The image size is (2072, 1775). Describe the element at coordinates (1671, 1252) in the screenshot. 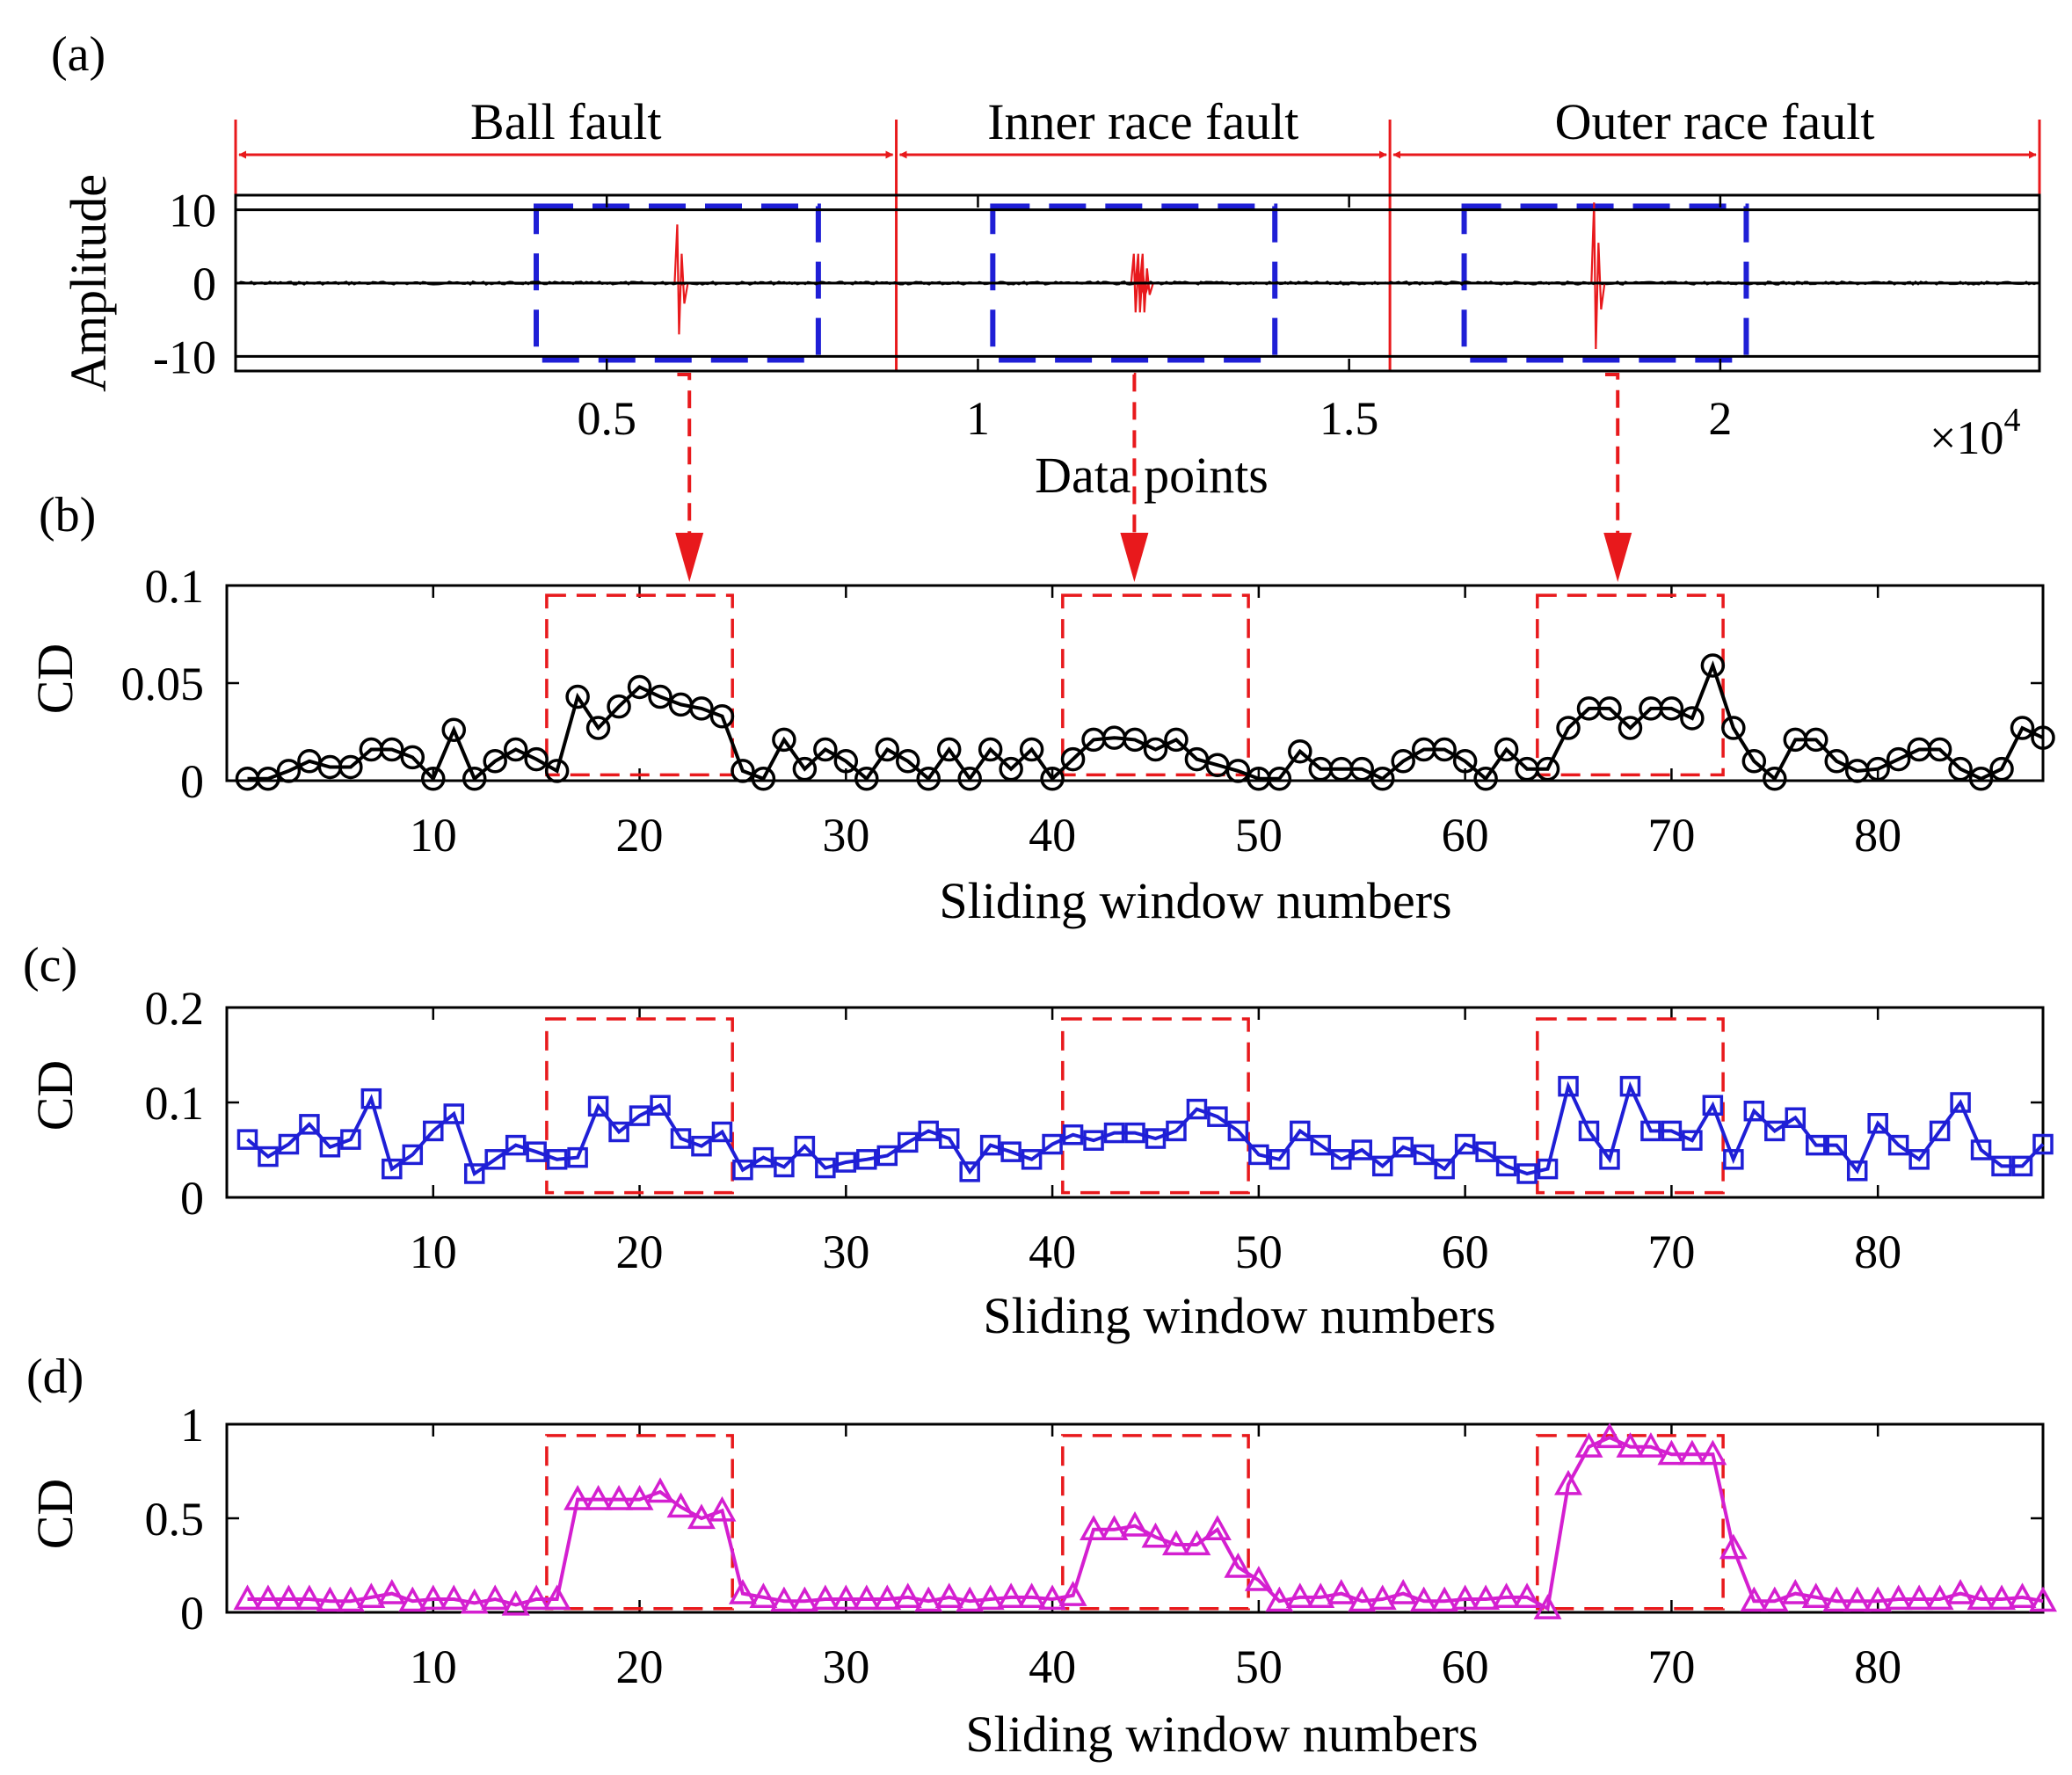

I see `x-tick-label: 70` at that location.